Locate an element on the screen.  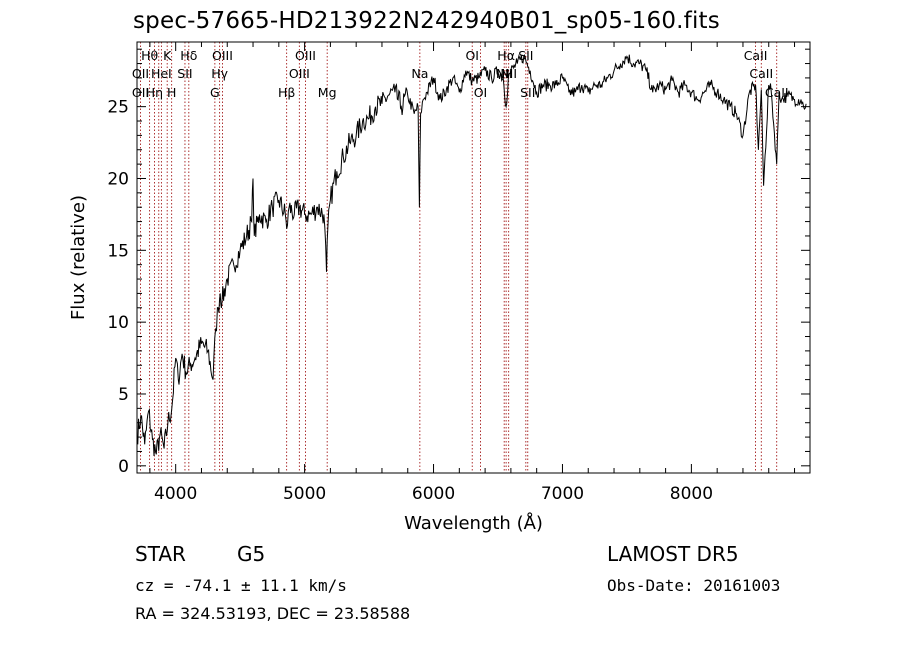
line-marker-label: Hθ is located at coordinates (149, 55).